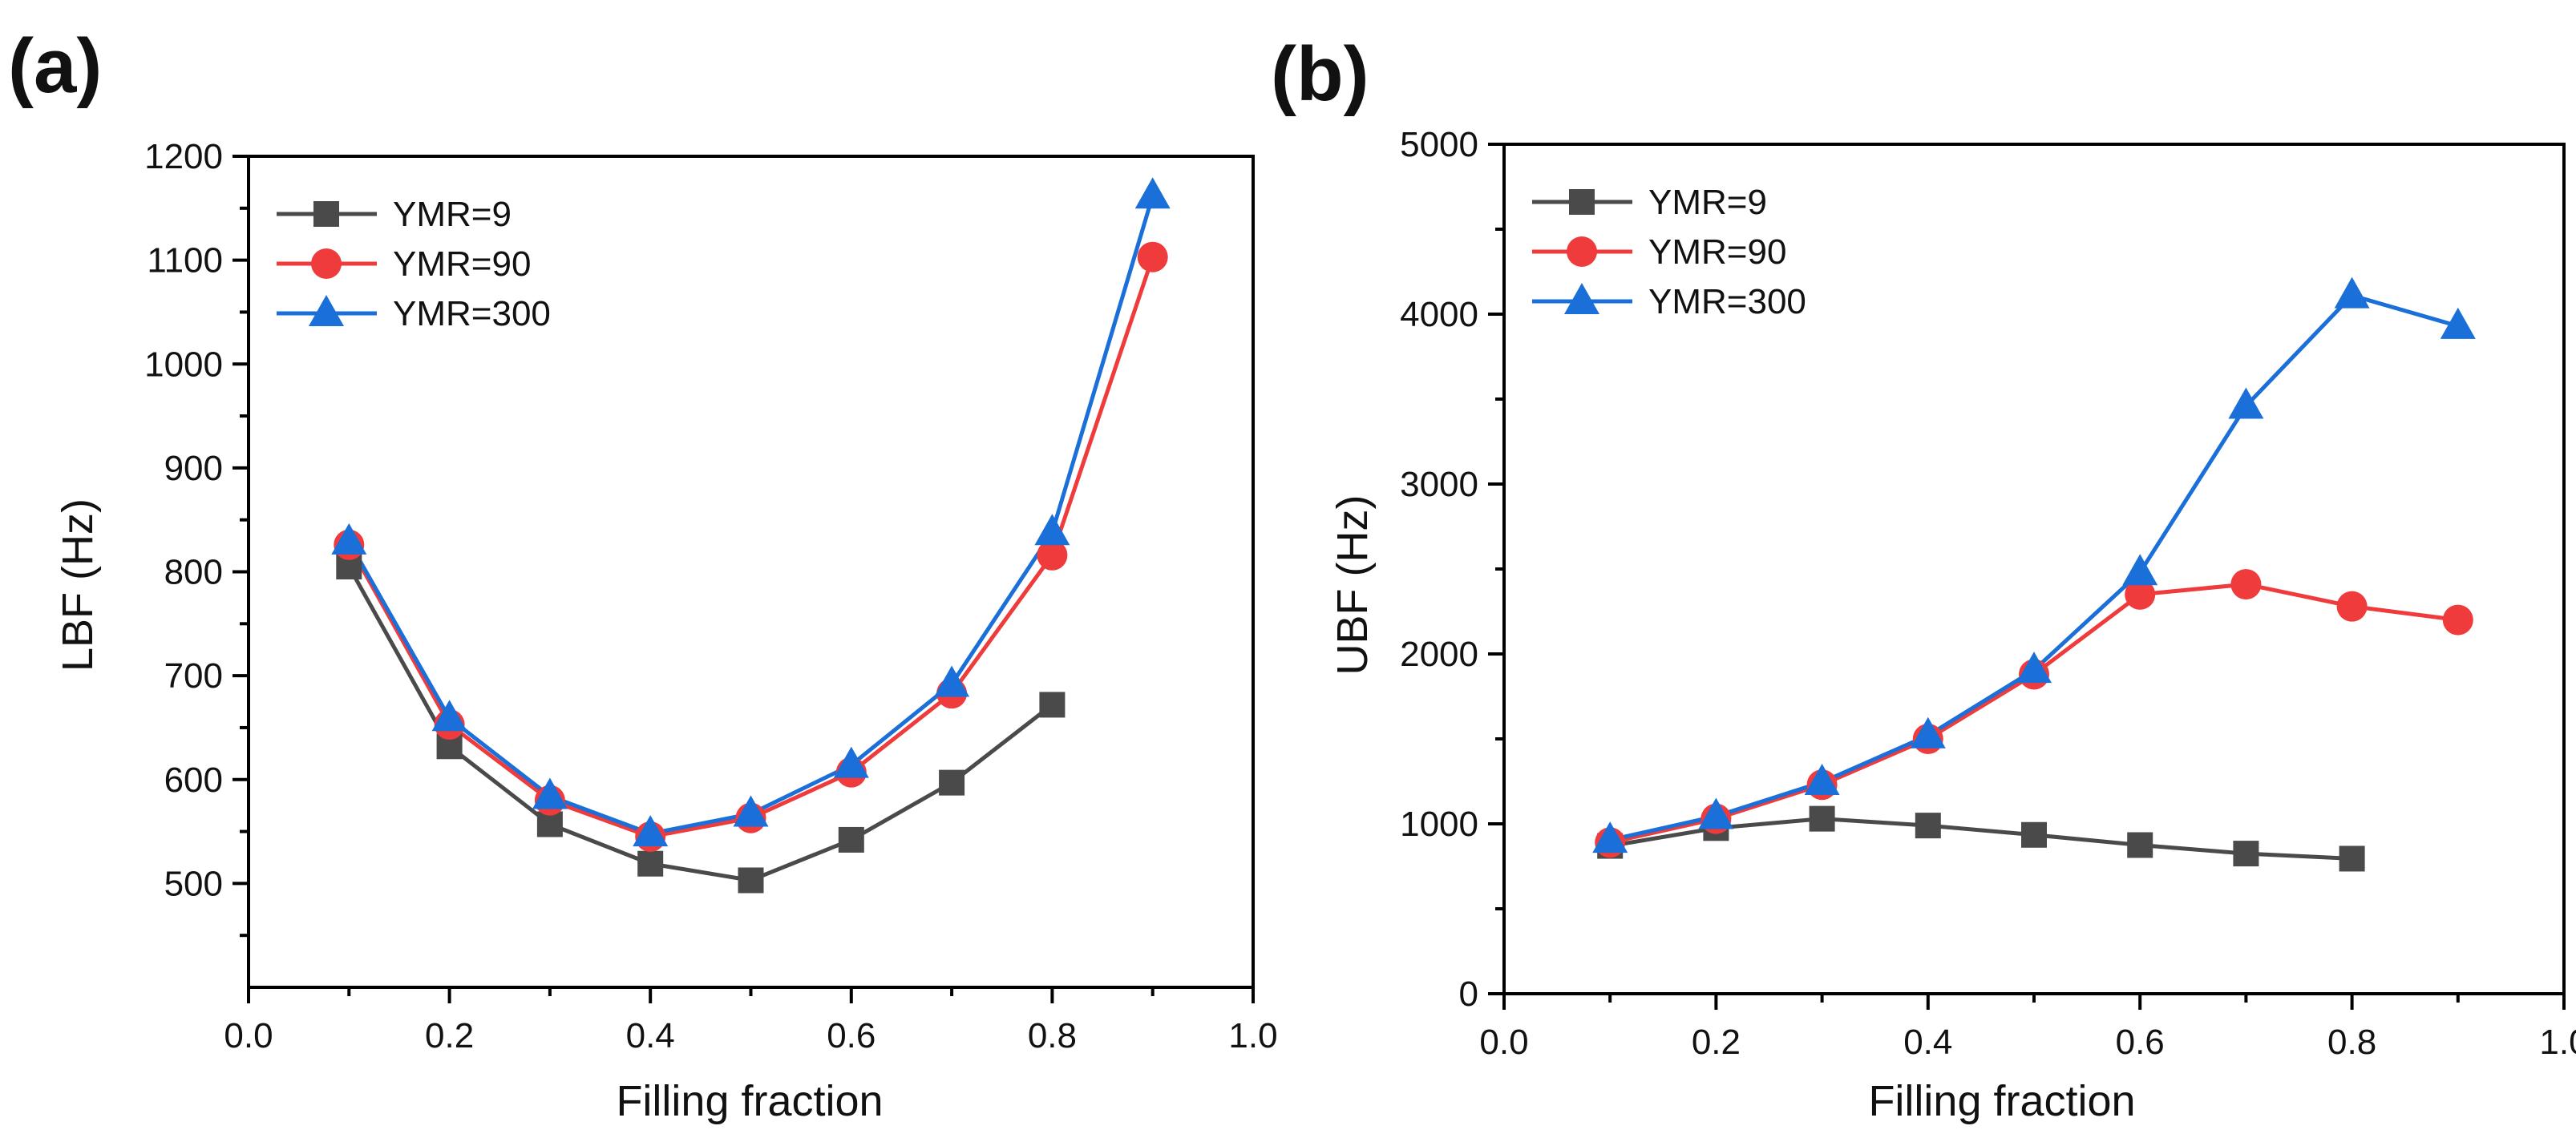 The image size is (2576, 1146). Describe the element at coordinates (2140, 1042) in the screenshot. I see `chart-b-xtick-label: 0.6` at that location.